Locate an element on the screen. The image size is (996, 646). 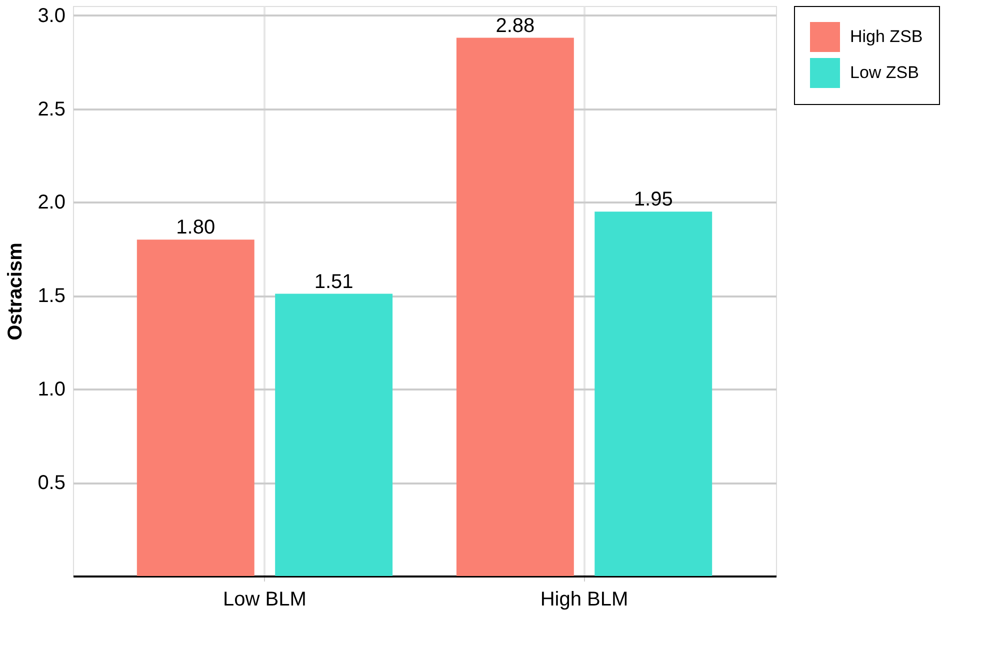
y-tick-label: 2.5 is located at coordinates (52, 109).